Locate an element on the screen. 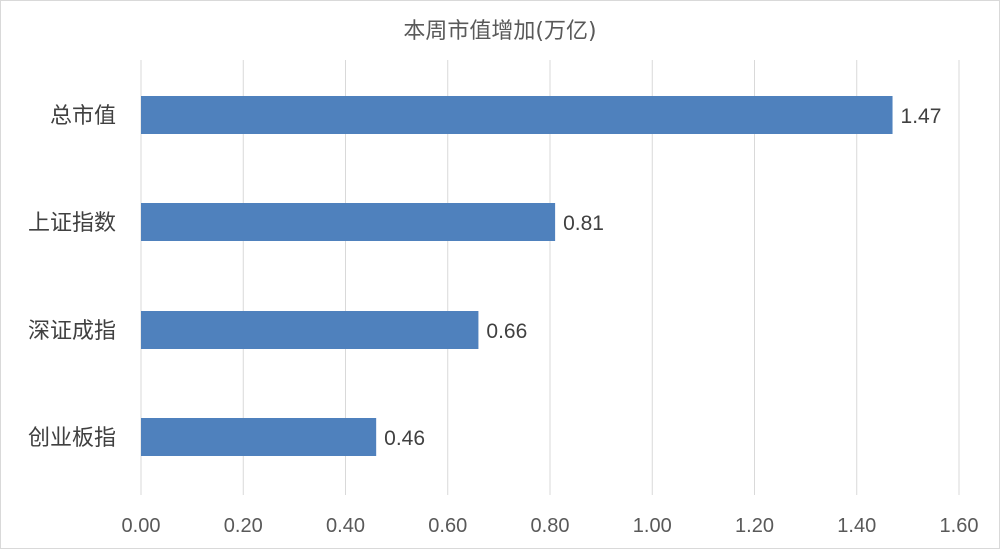 The image size is (1000, 549). x-tick-label: 1.40 is located at coordinates (856, 526).